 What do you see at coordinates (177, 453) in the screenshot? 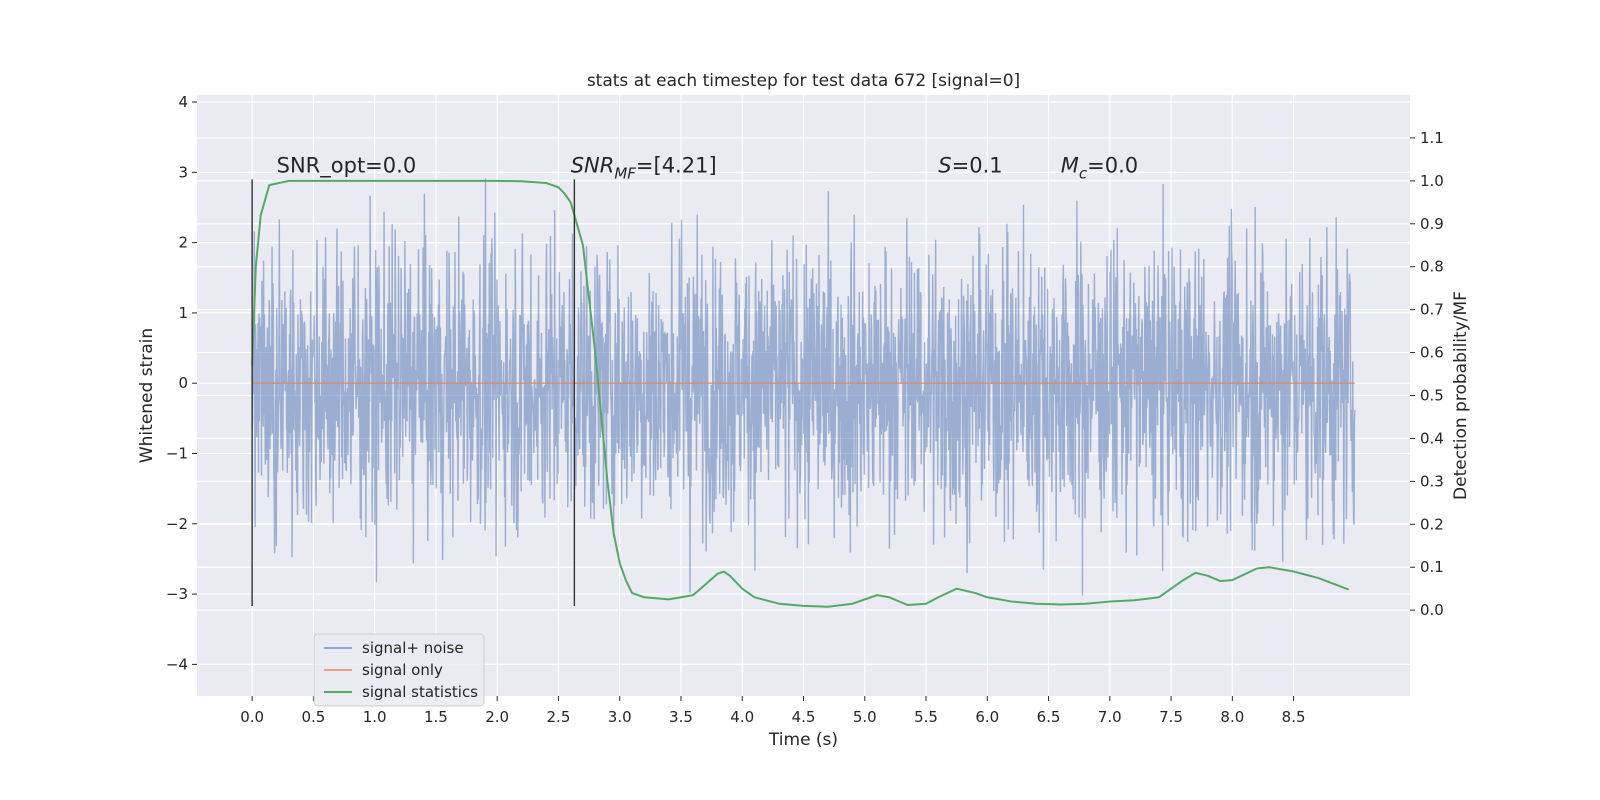
I see `y-left-tick-label: −1` at bounding box center [177, 453].